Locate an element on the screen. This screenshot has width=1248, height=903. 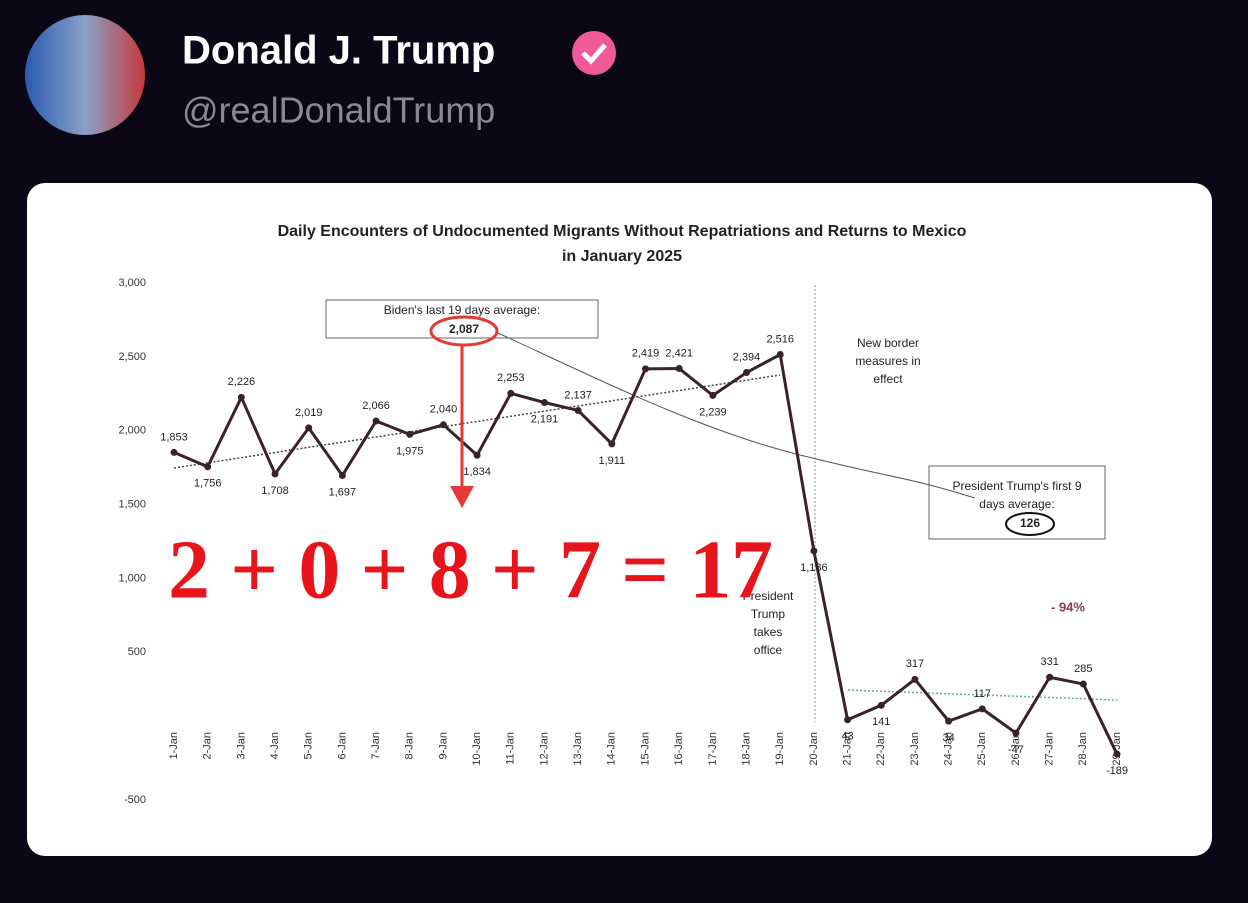
x-tick-label: 3-Jan is located at coordinates (241, 746).